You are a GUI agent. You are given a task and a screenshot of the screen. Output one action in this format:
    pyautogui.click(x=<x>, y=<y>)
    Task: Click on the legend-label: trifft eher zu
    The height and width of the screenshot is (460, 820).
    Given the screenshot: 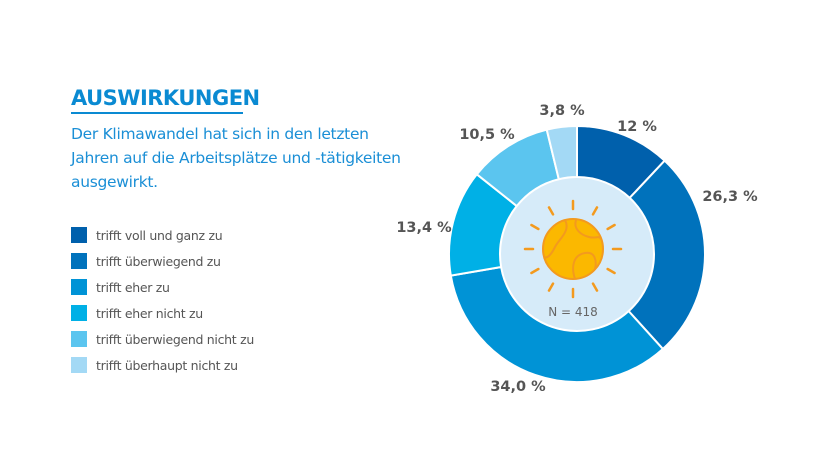 What is the action you would take?
    pyautogui.click(x=133, y=287)
    